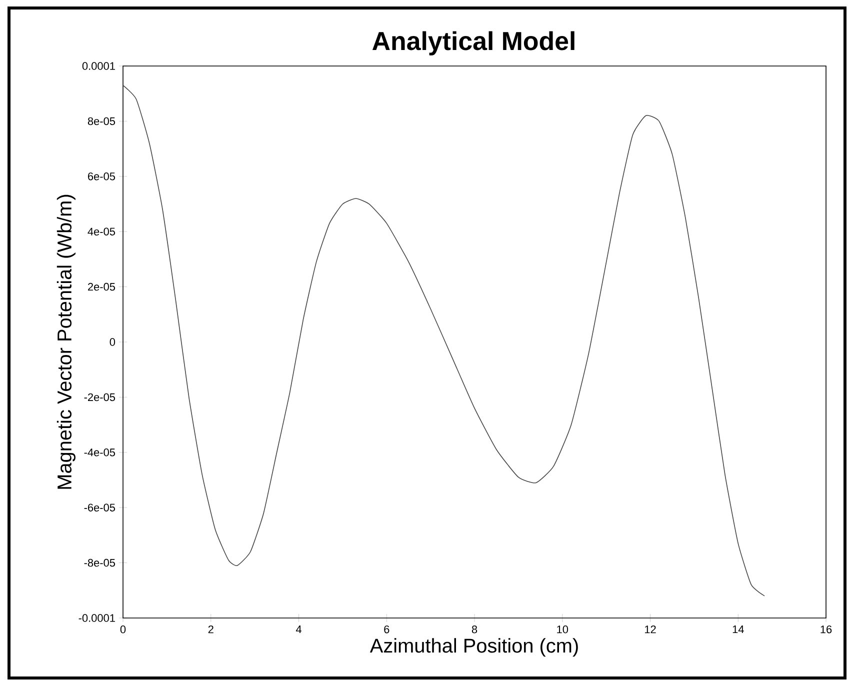  Describe the element at coordinates (123, 630) in the screenshot. I see `x-tick-label: 0` at that location.